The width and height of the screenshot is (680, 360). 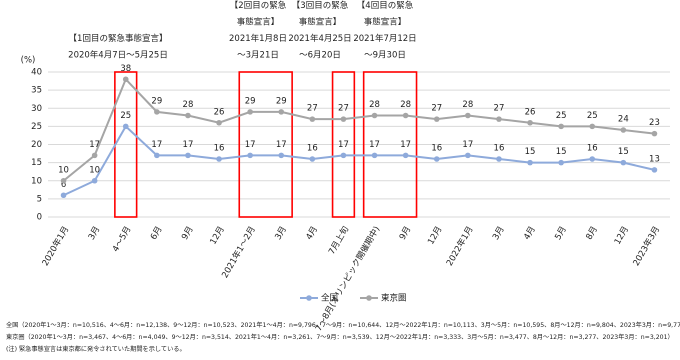 I want to click on footnote: (注) 緊急事態宣言は東京都に発令されていた期間を示している。, so click(x=96, y=349).